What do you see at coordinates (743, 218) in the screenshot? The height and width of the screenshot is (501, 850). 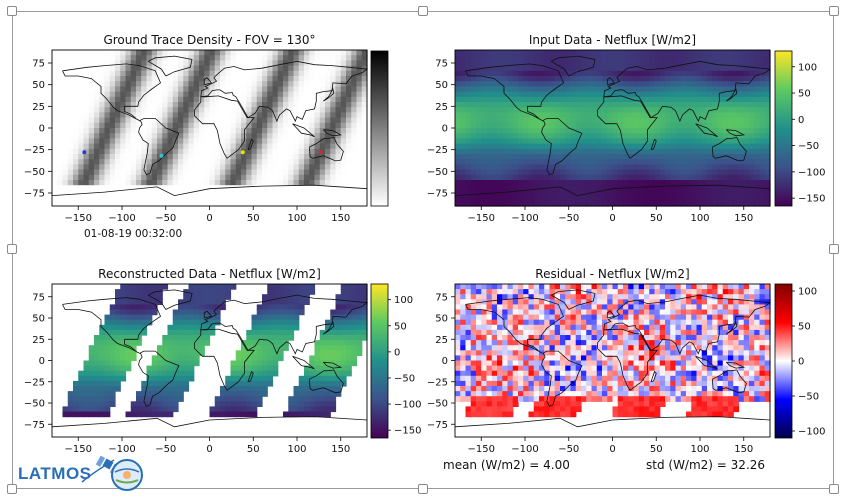 I see `x-tick-label: 150` at bounding box center [743, 218].